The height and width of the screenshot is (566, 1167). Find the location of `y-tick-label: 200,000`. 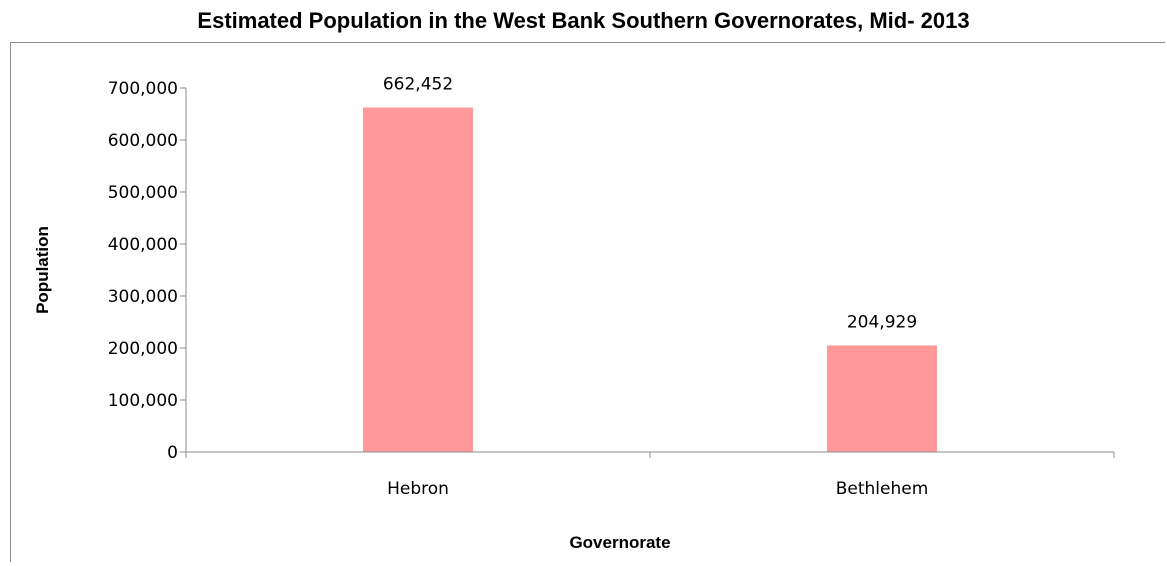

y-tick-label: 200,000 is located at coordinates (143, 349).